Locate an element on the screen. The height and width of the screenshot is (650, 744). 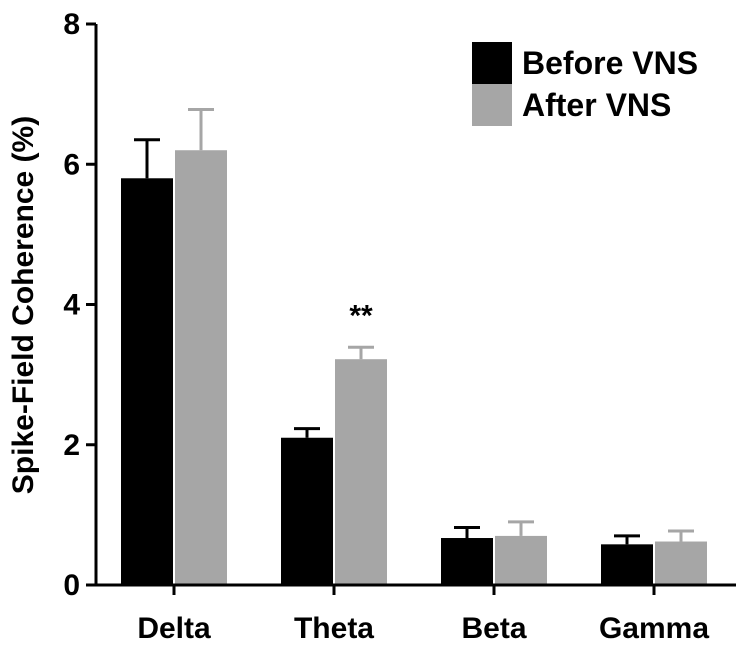
y-axis: 0 2 4 6 8 is located at coordinates (80, 305).